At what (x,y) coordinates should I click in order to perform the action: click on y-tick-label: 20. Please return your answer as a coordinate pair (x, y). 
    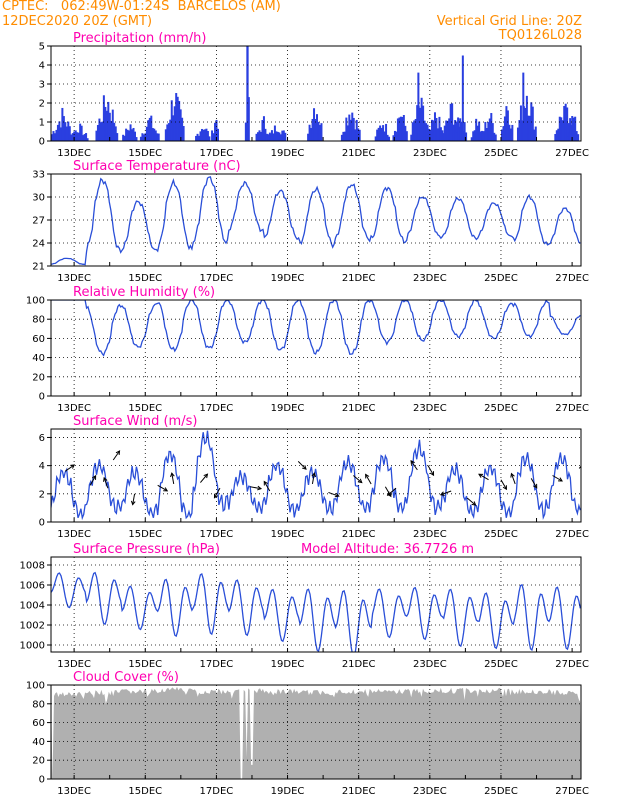
    Looking at the image, I should click on (38, 761).